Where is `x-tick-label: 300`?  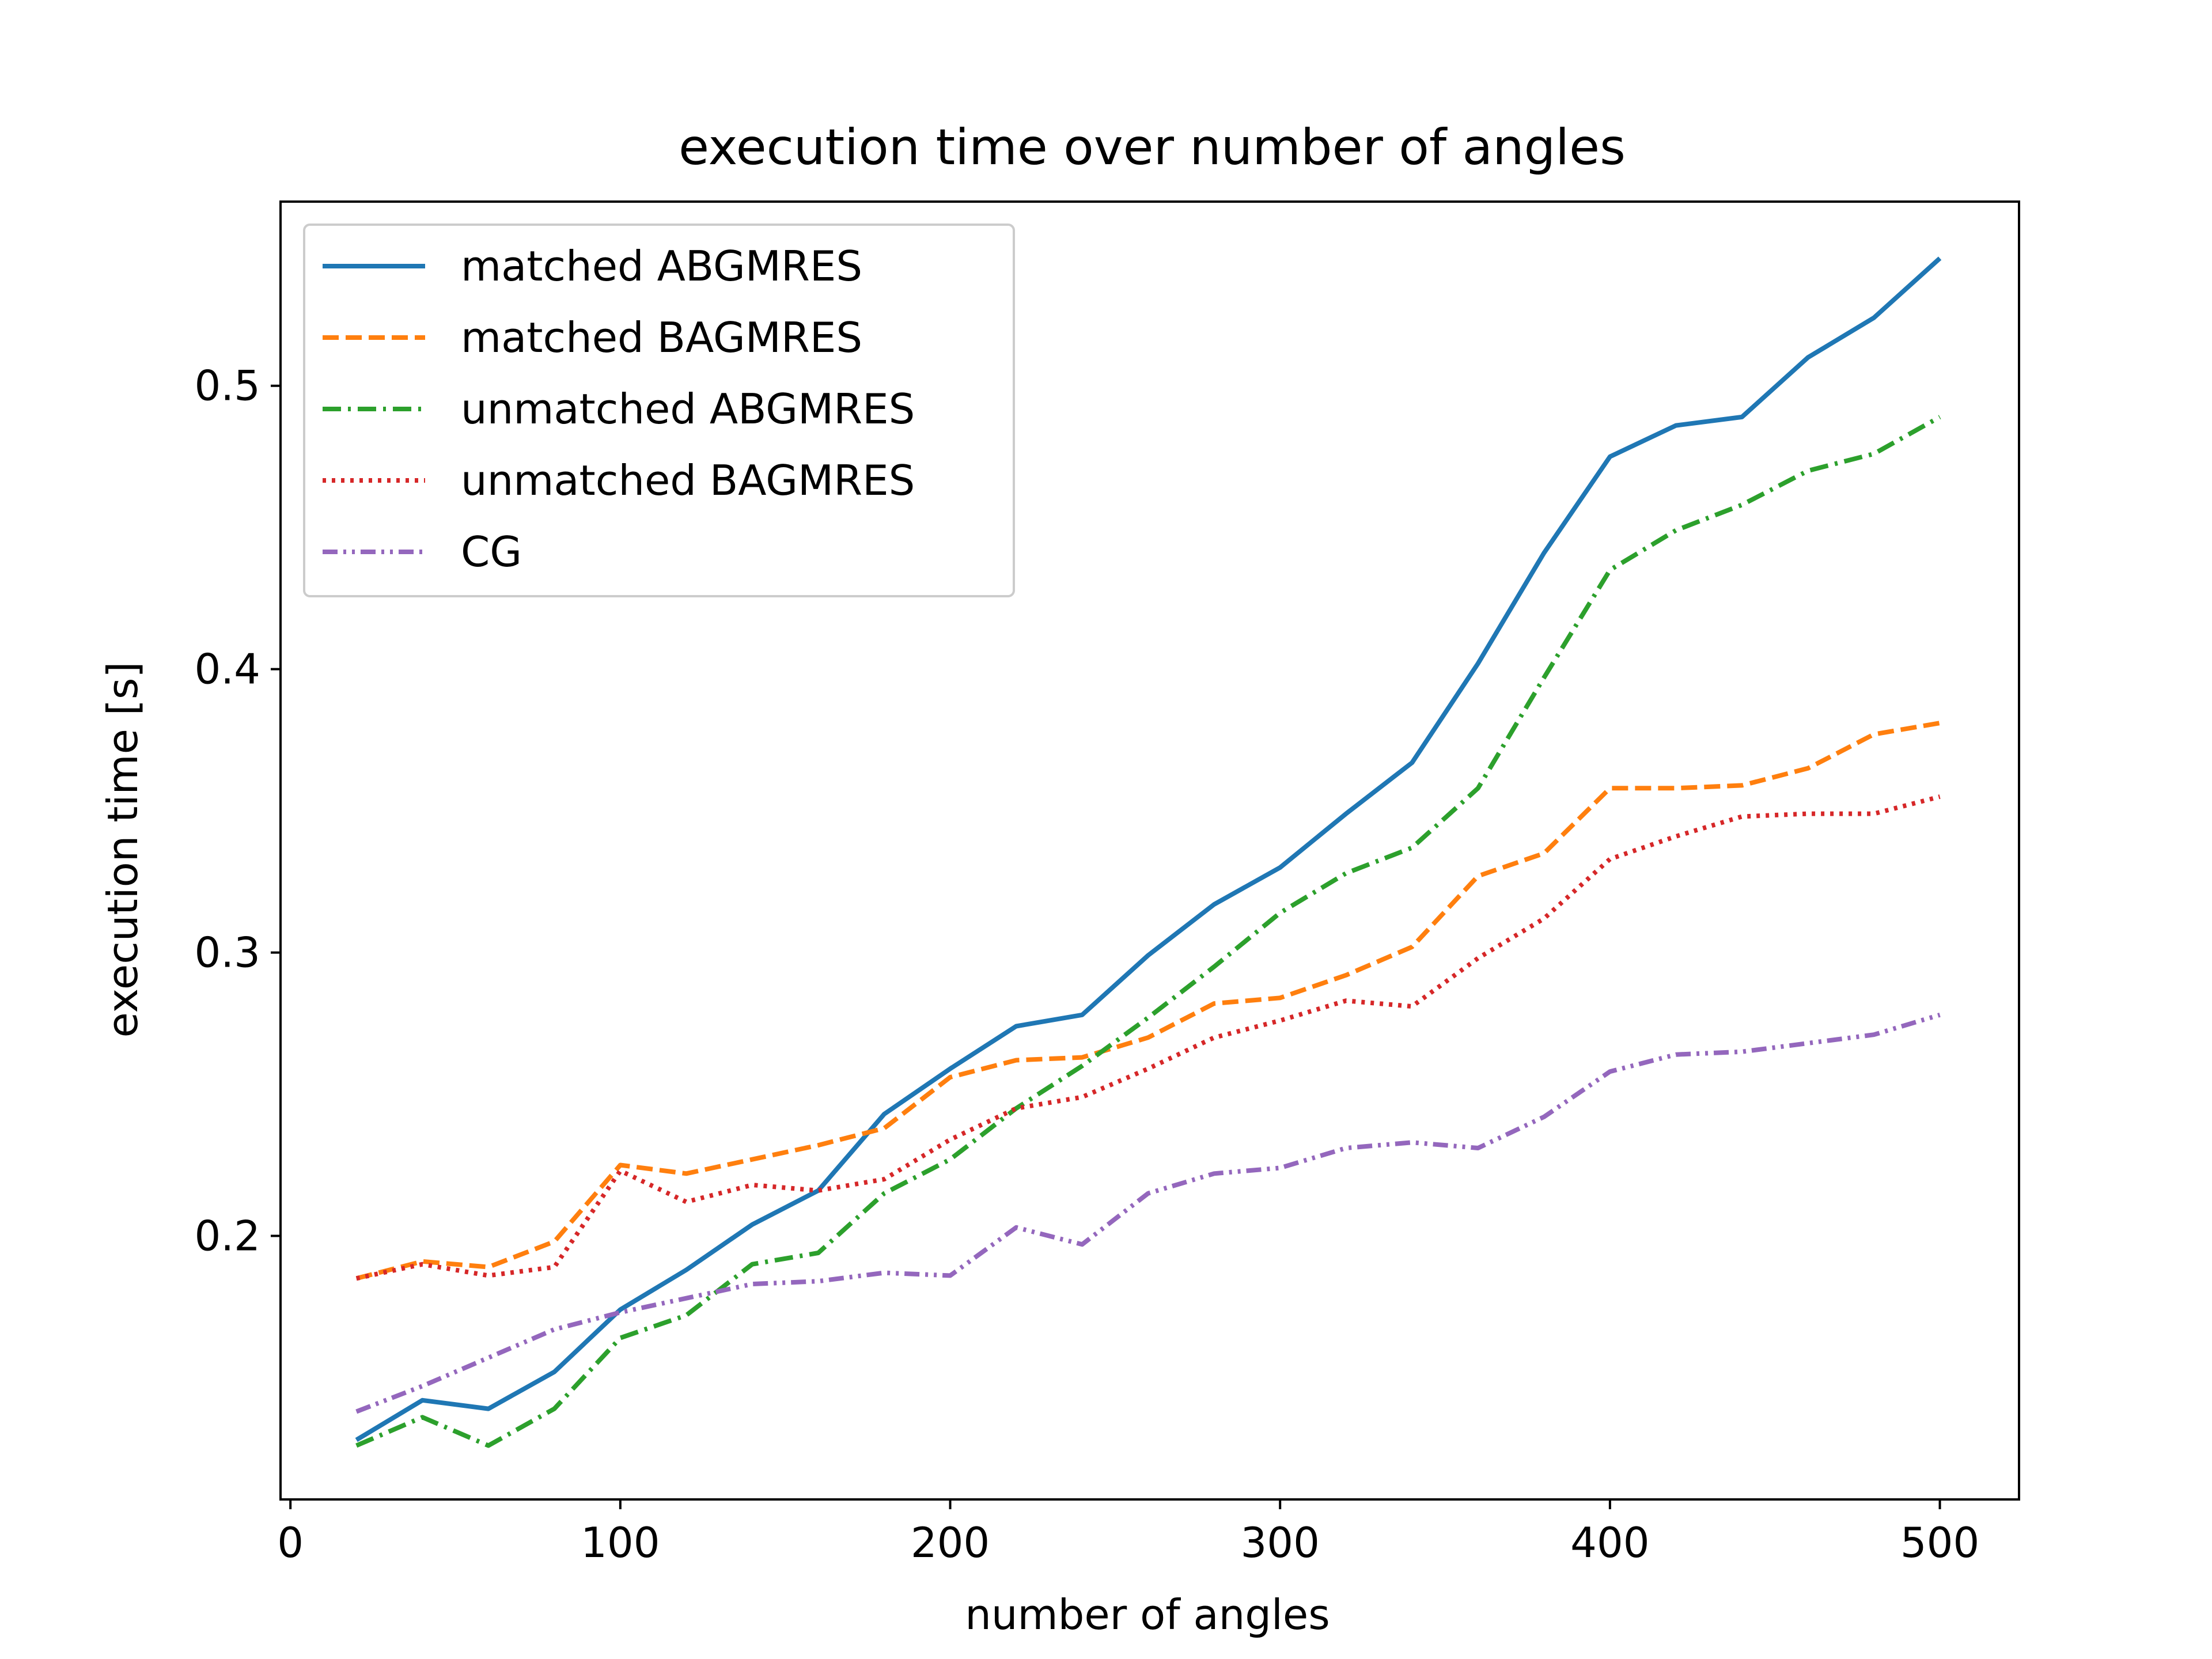 x-tick-label: 300 is located at coordinates (1279, 1542).